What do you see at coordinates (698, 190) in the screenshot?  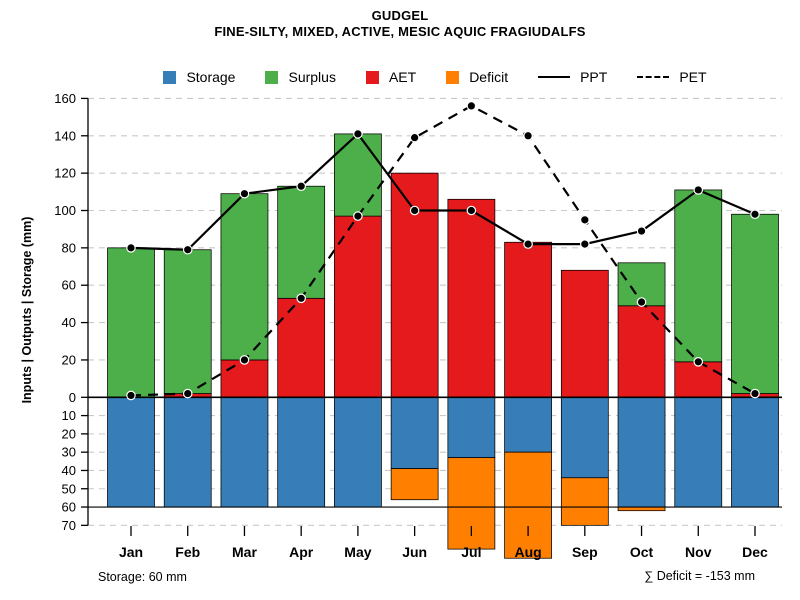 I see `ppt-point-nov` at bounding box center [698, 190].